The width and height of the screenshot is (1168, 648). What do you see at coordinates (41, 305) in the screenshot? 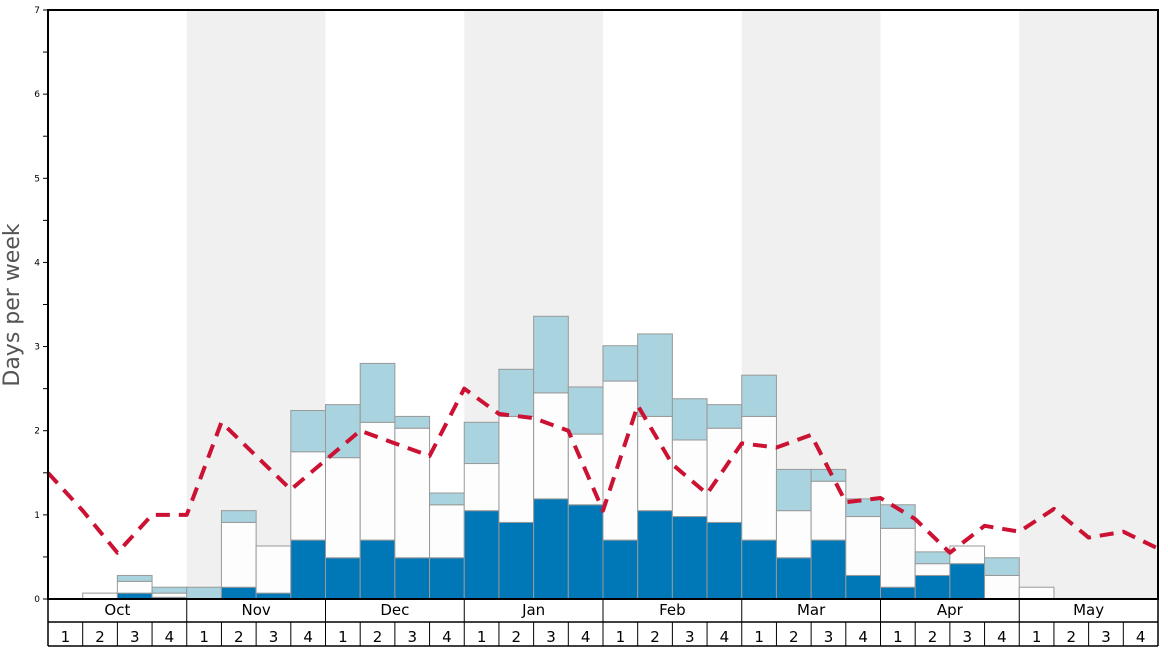
I see `y-axis: 0 1 2 3 4 5 6 7` at bounding box center [41, 305].